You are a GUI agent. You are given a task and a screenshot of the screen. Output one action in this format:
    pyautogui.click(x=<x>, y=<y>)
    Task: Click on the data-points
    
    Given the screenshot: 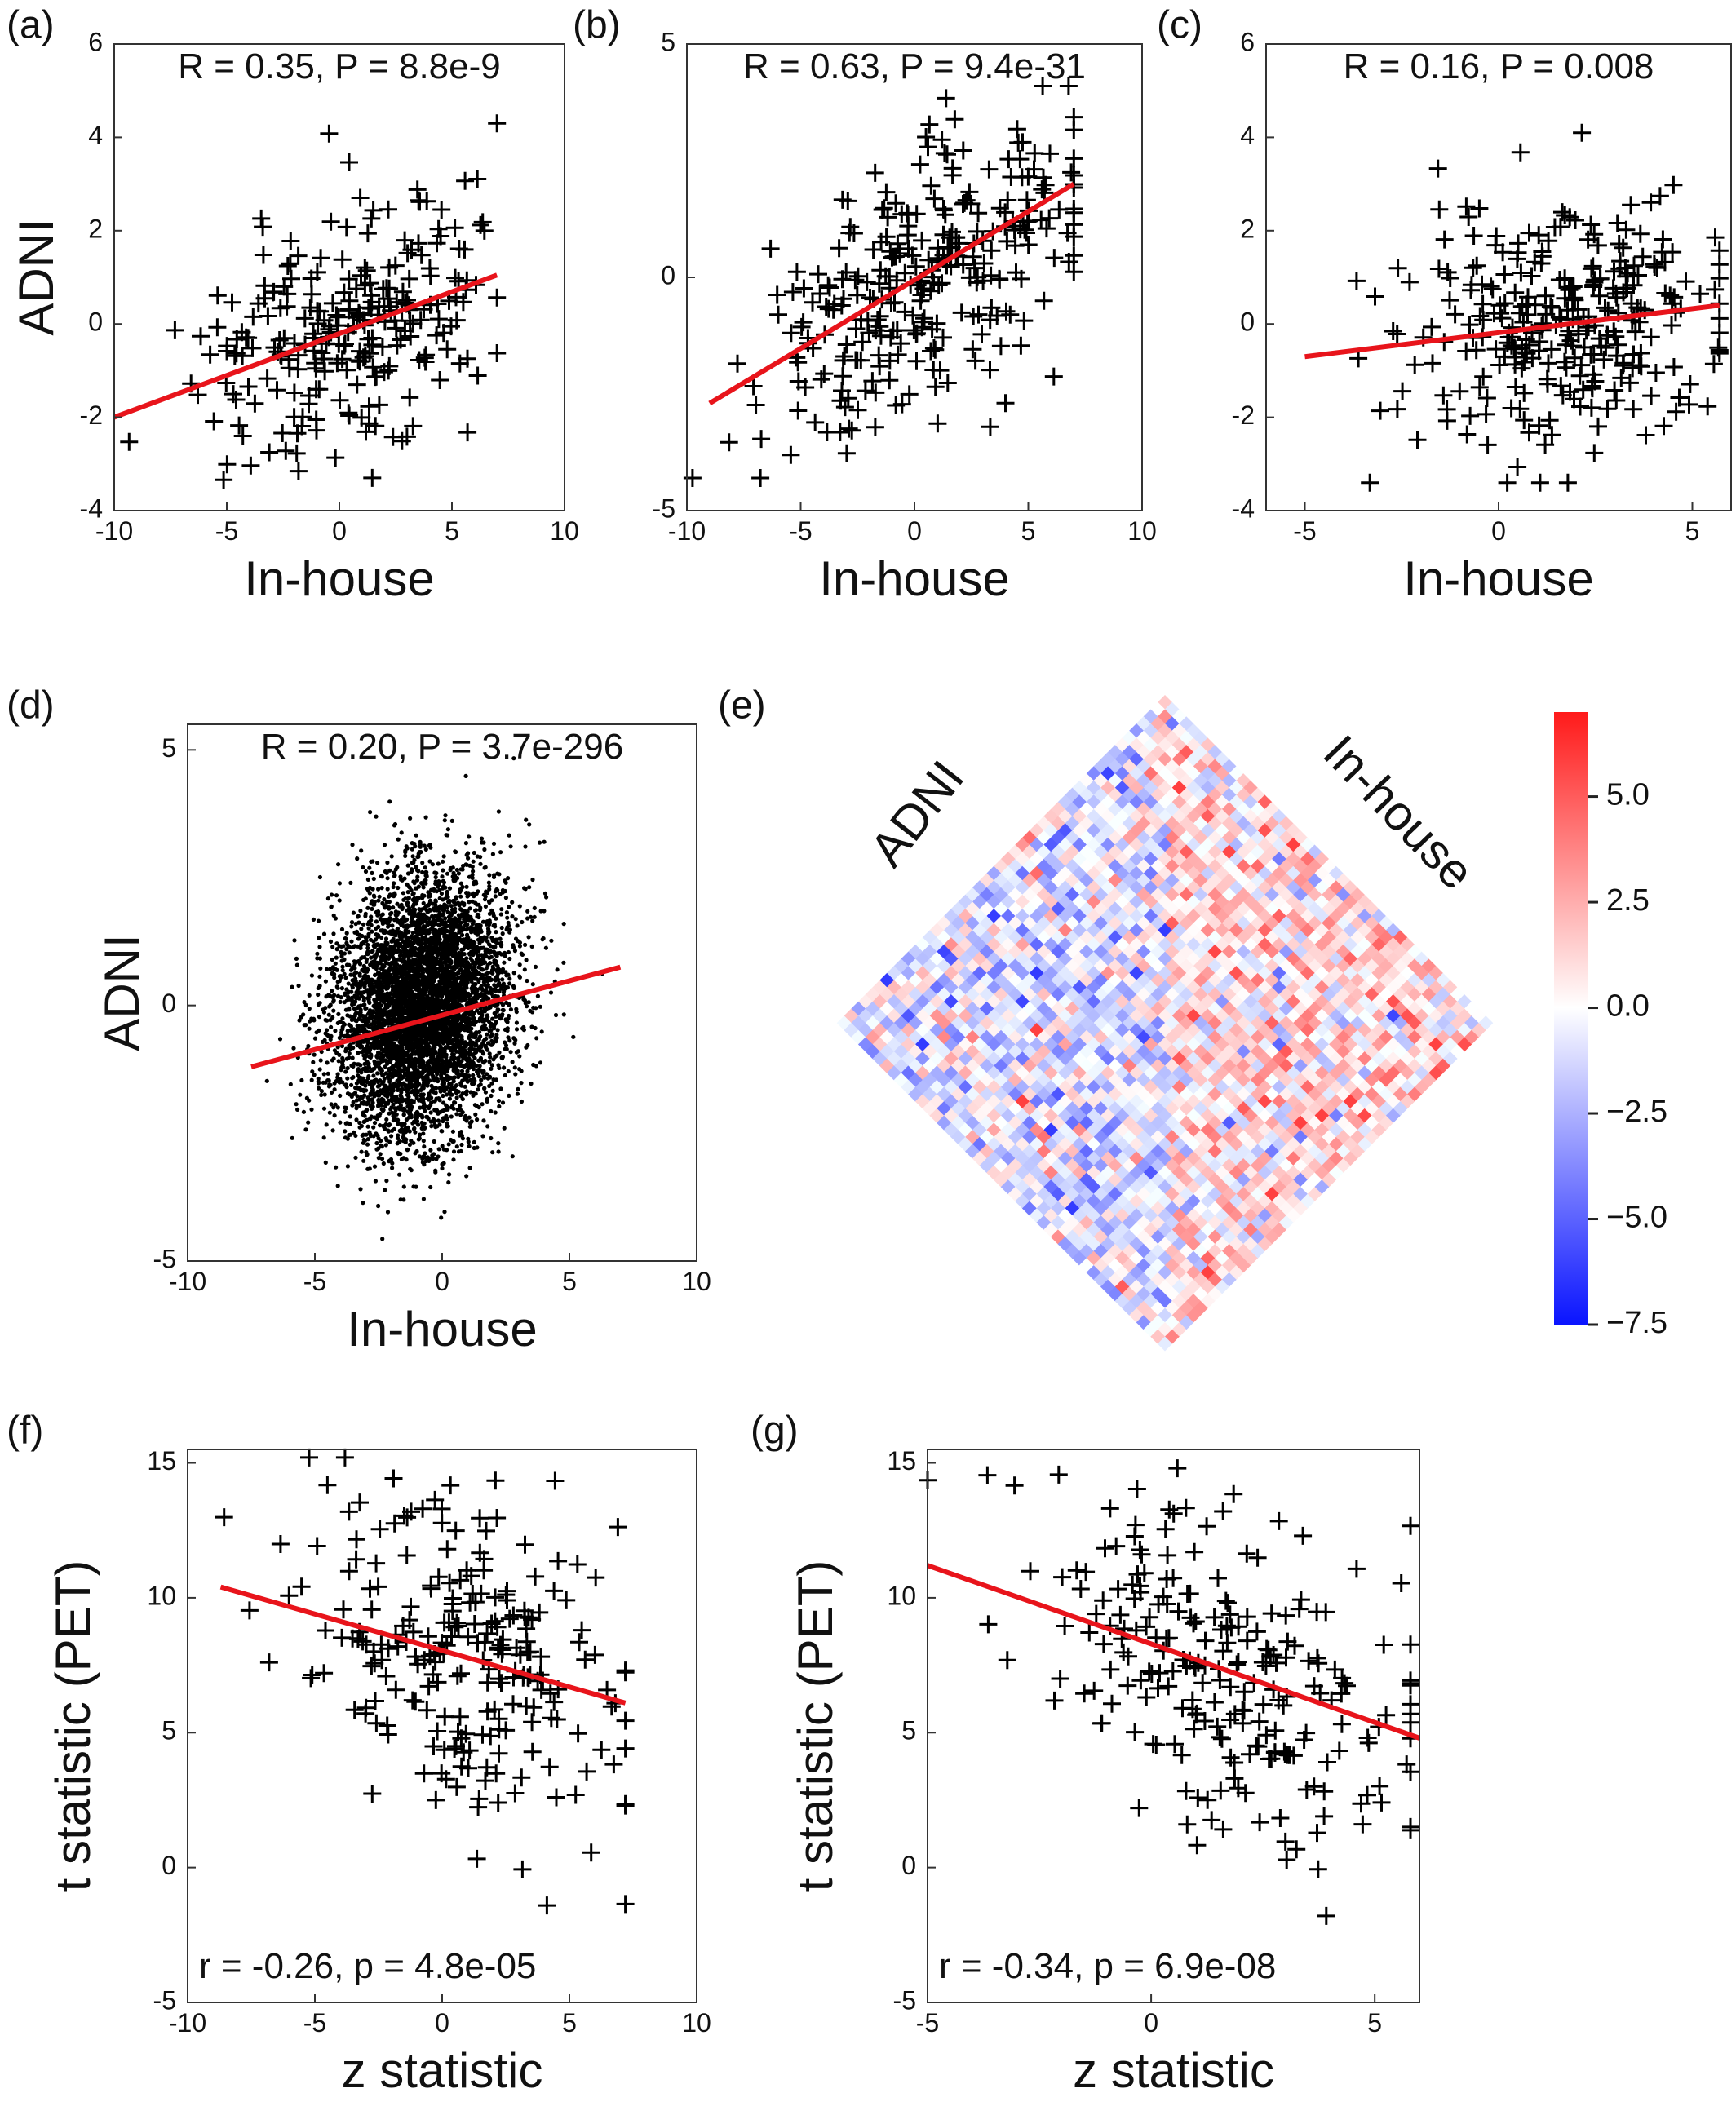 What is the action you would take?
    pyautogui.click(x=313, y=301)
    